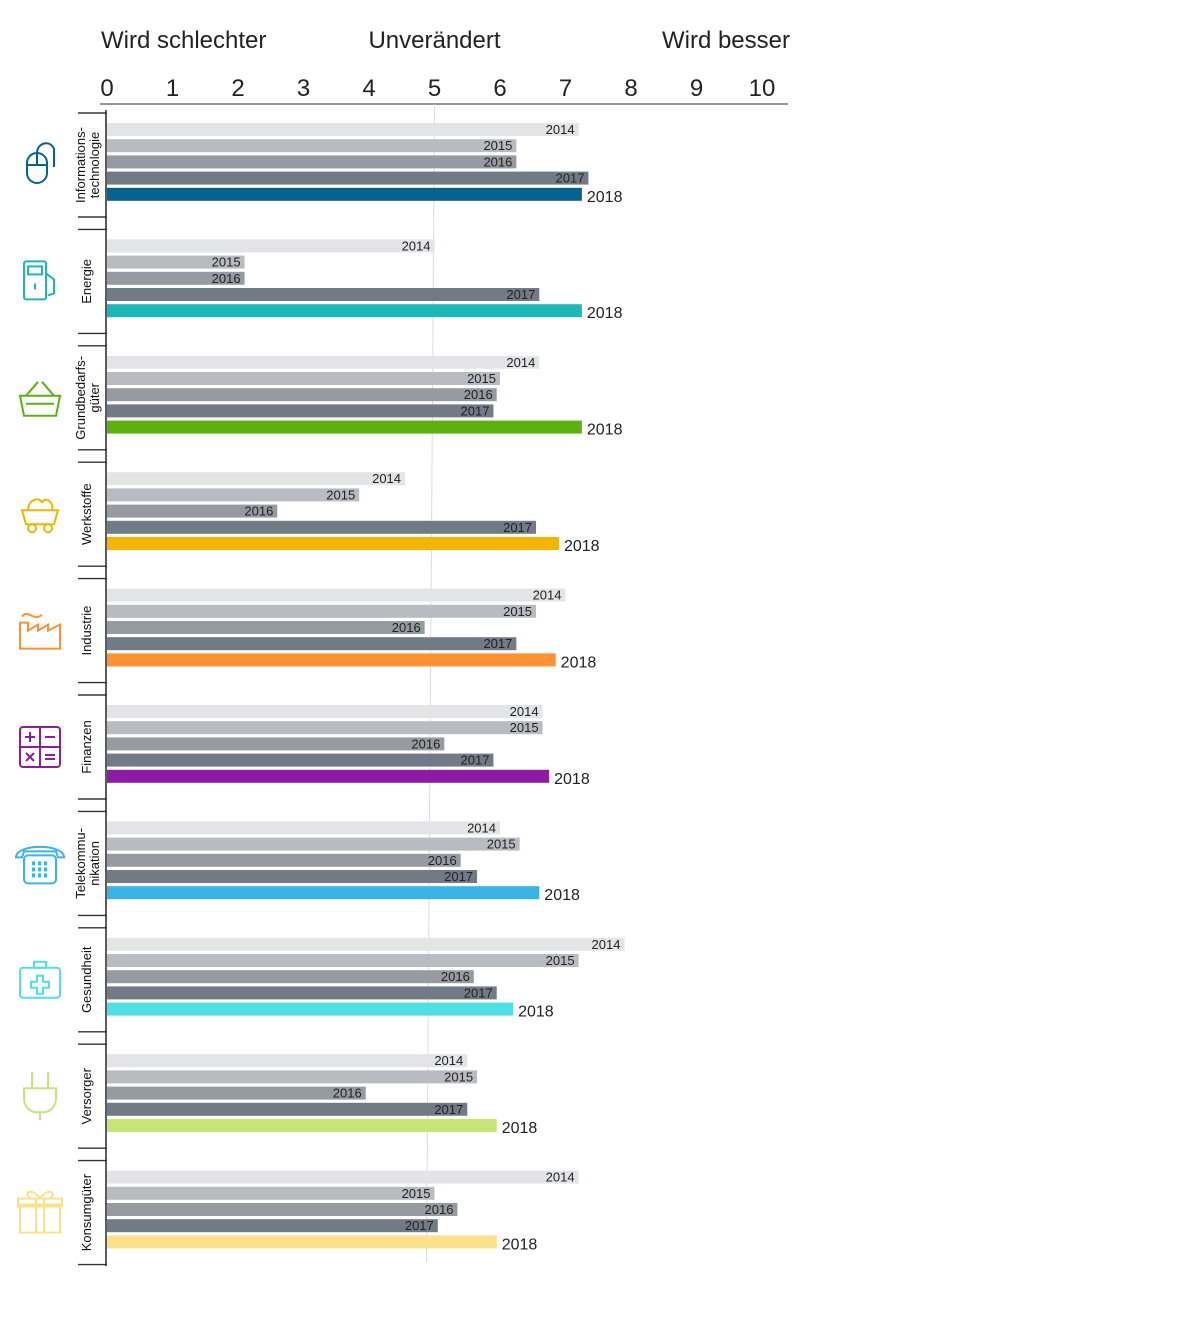  I want to click on x-tick-label: 3, so click(303, 88).